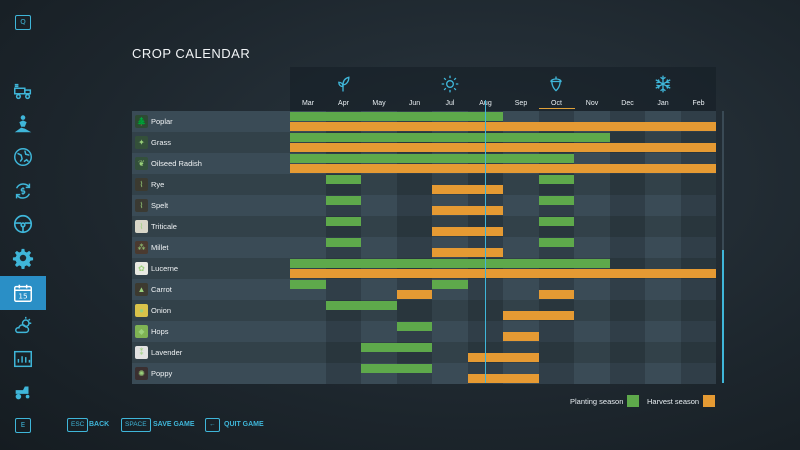  Describe the element at coordinates (162, 373) in the screenshot. I see `crop-name: Poppy` at that location.